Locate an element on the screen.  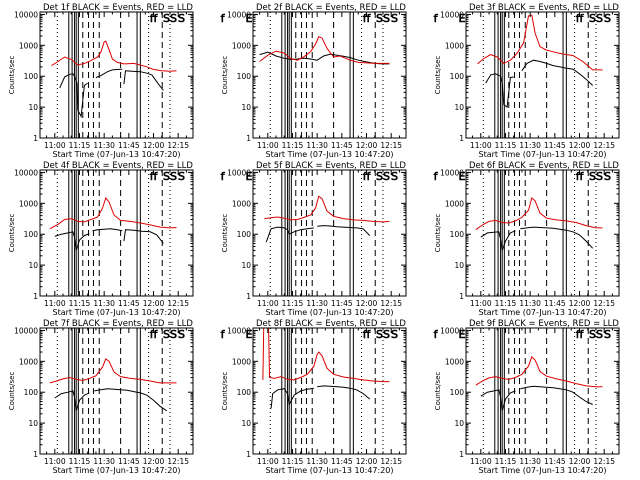
y-tick-label: 100 is located at coordinates (457, 392).